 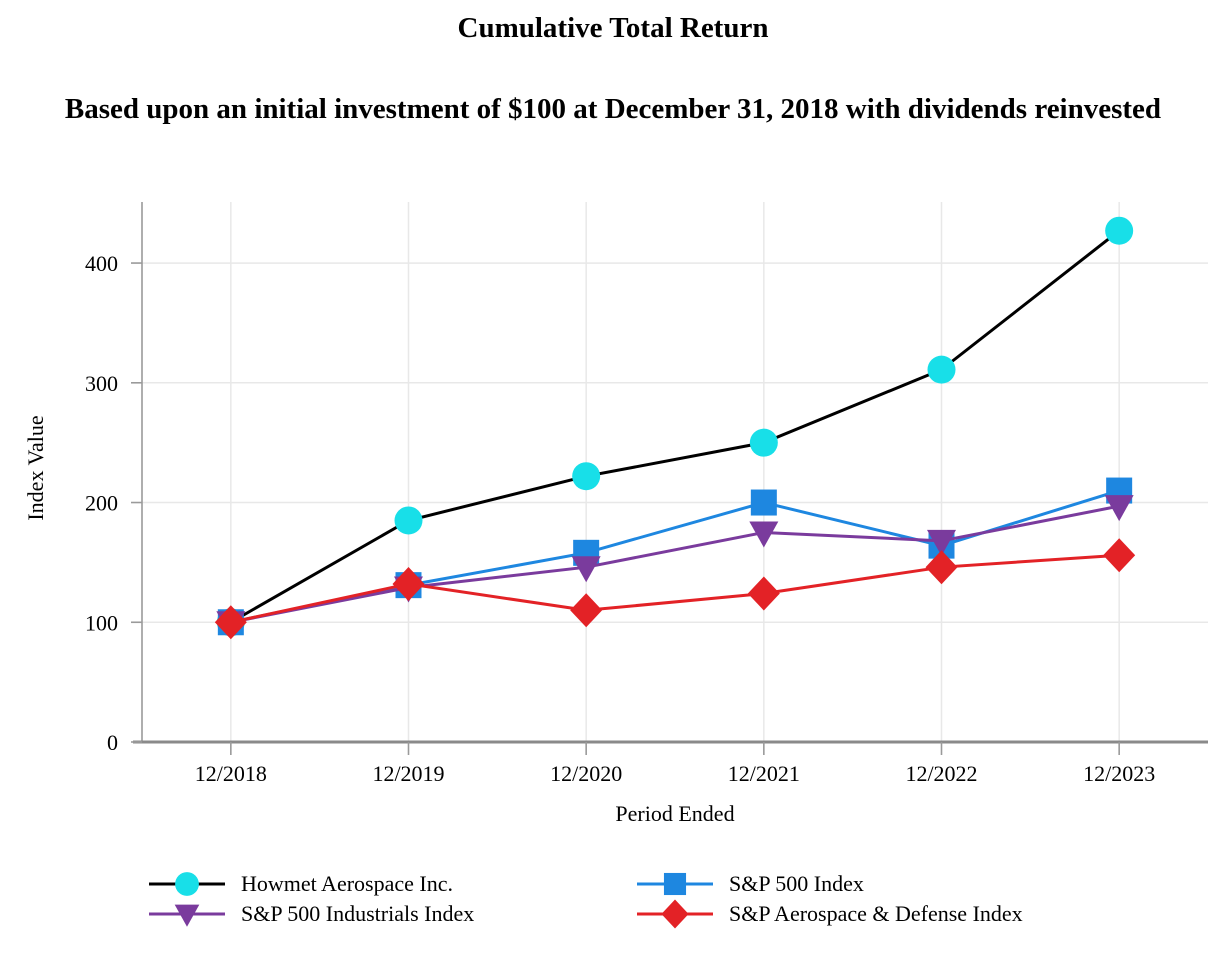 I want to click on x-tick-label: 12/2020, so click(x=586, y=773).